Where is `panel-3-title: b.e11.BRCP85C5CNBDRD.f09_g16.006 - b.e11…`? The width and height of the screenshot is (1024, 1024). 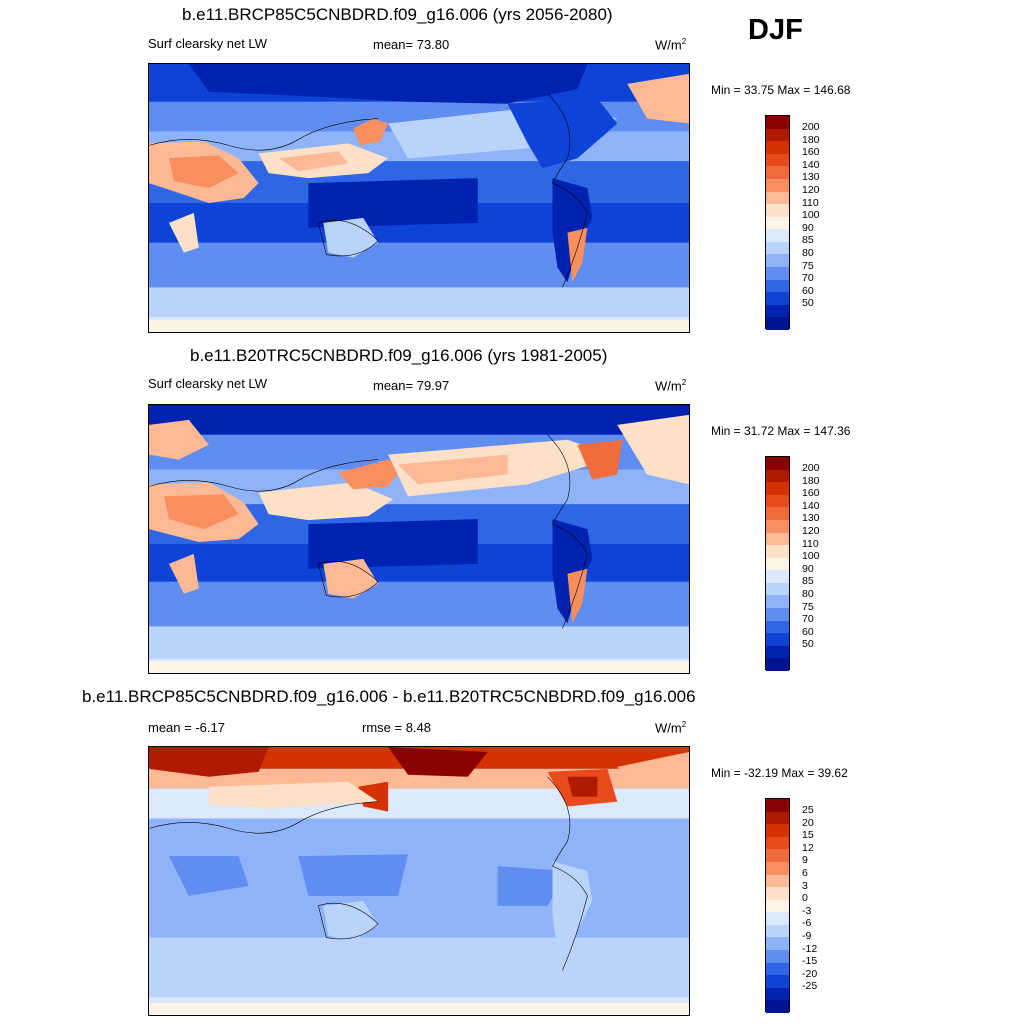
panel-3-title: b.e11.BRCP85C5CNBDRD.f09_g16.006 - b.e11… is located at coordinates (389, 696).